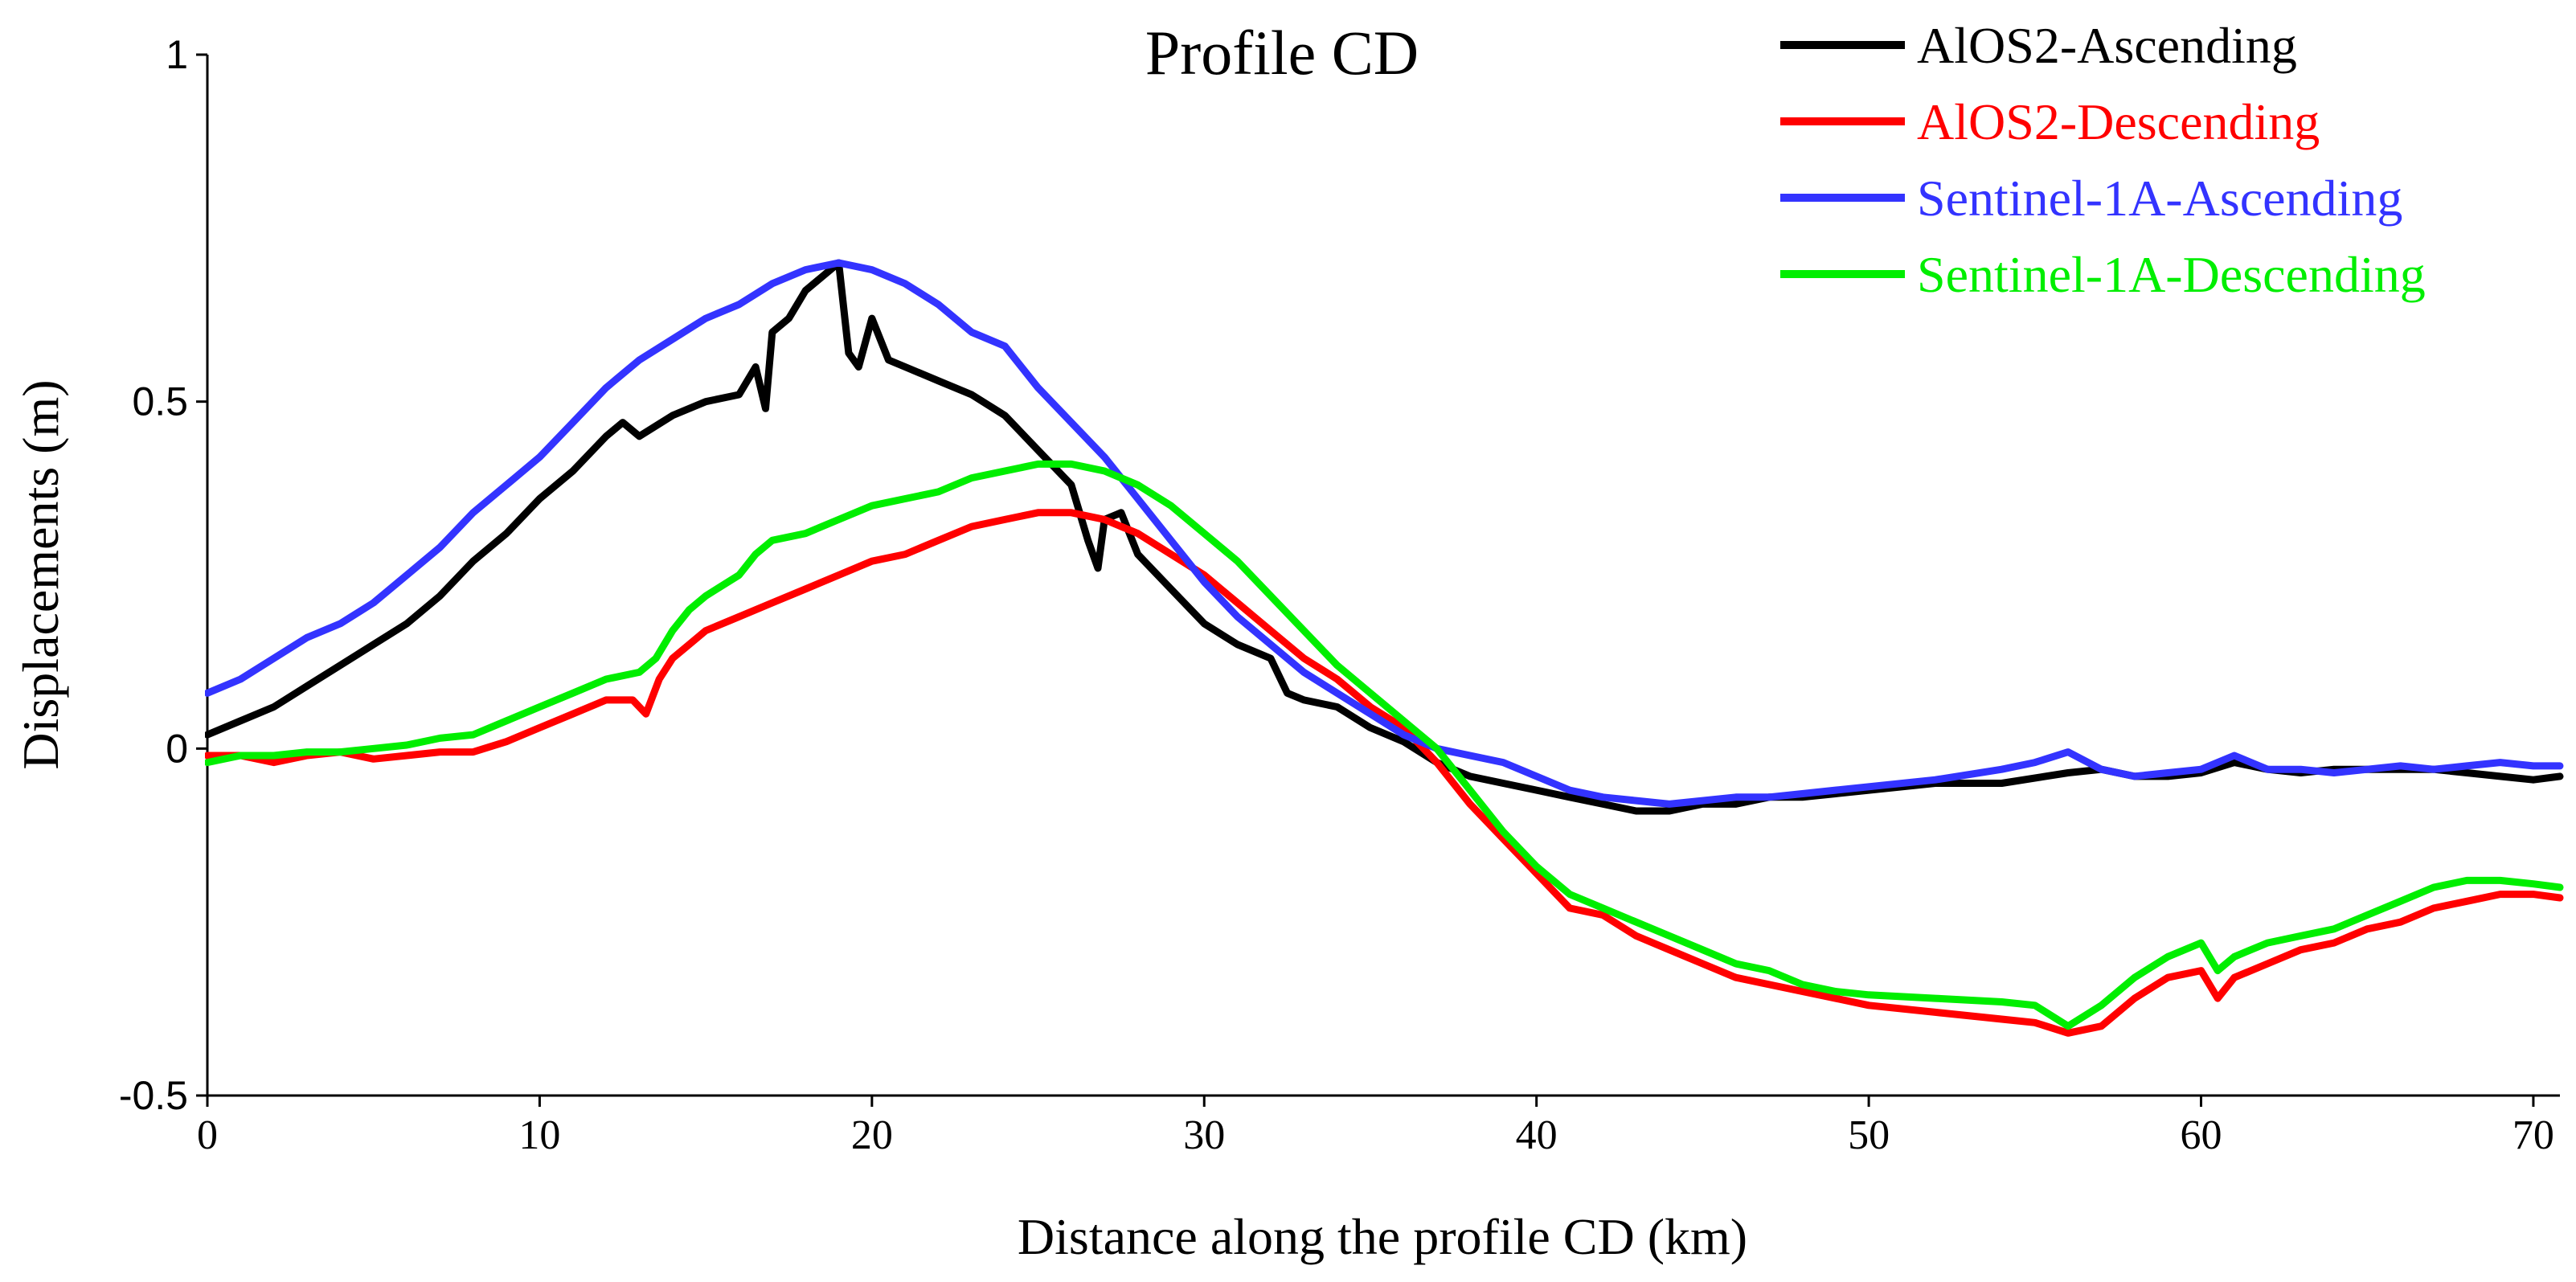  Describe the element at coordinates (2118, 122) in the screenshot. I see `legend-label: AlOS2-Descending` at that location.